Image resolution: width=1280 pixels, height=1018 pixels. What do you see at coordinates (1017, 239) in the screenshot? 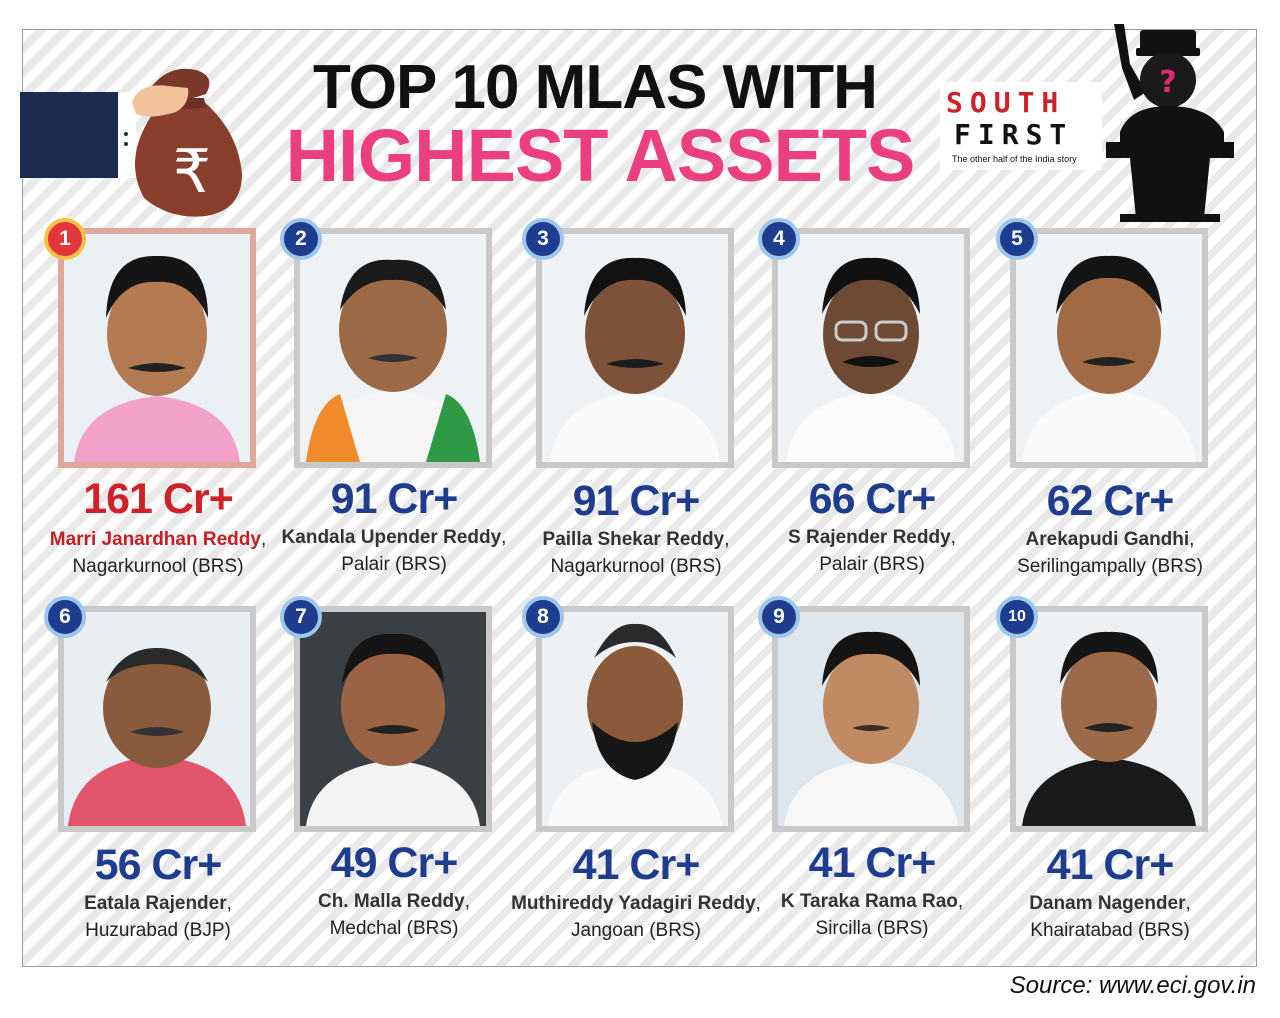
I see `rank-badge: 5` at bounding box center [1017, 239].